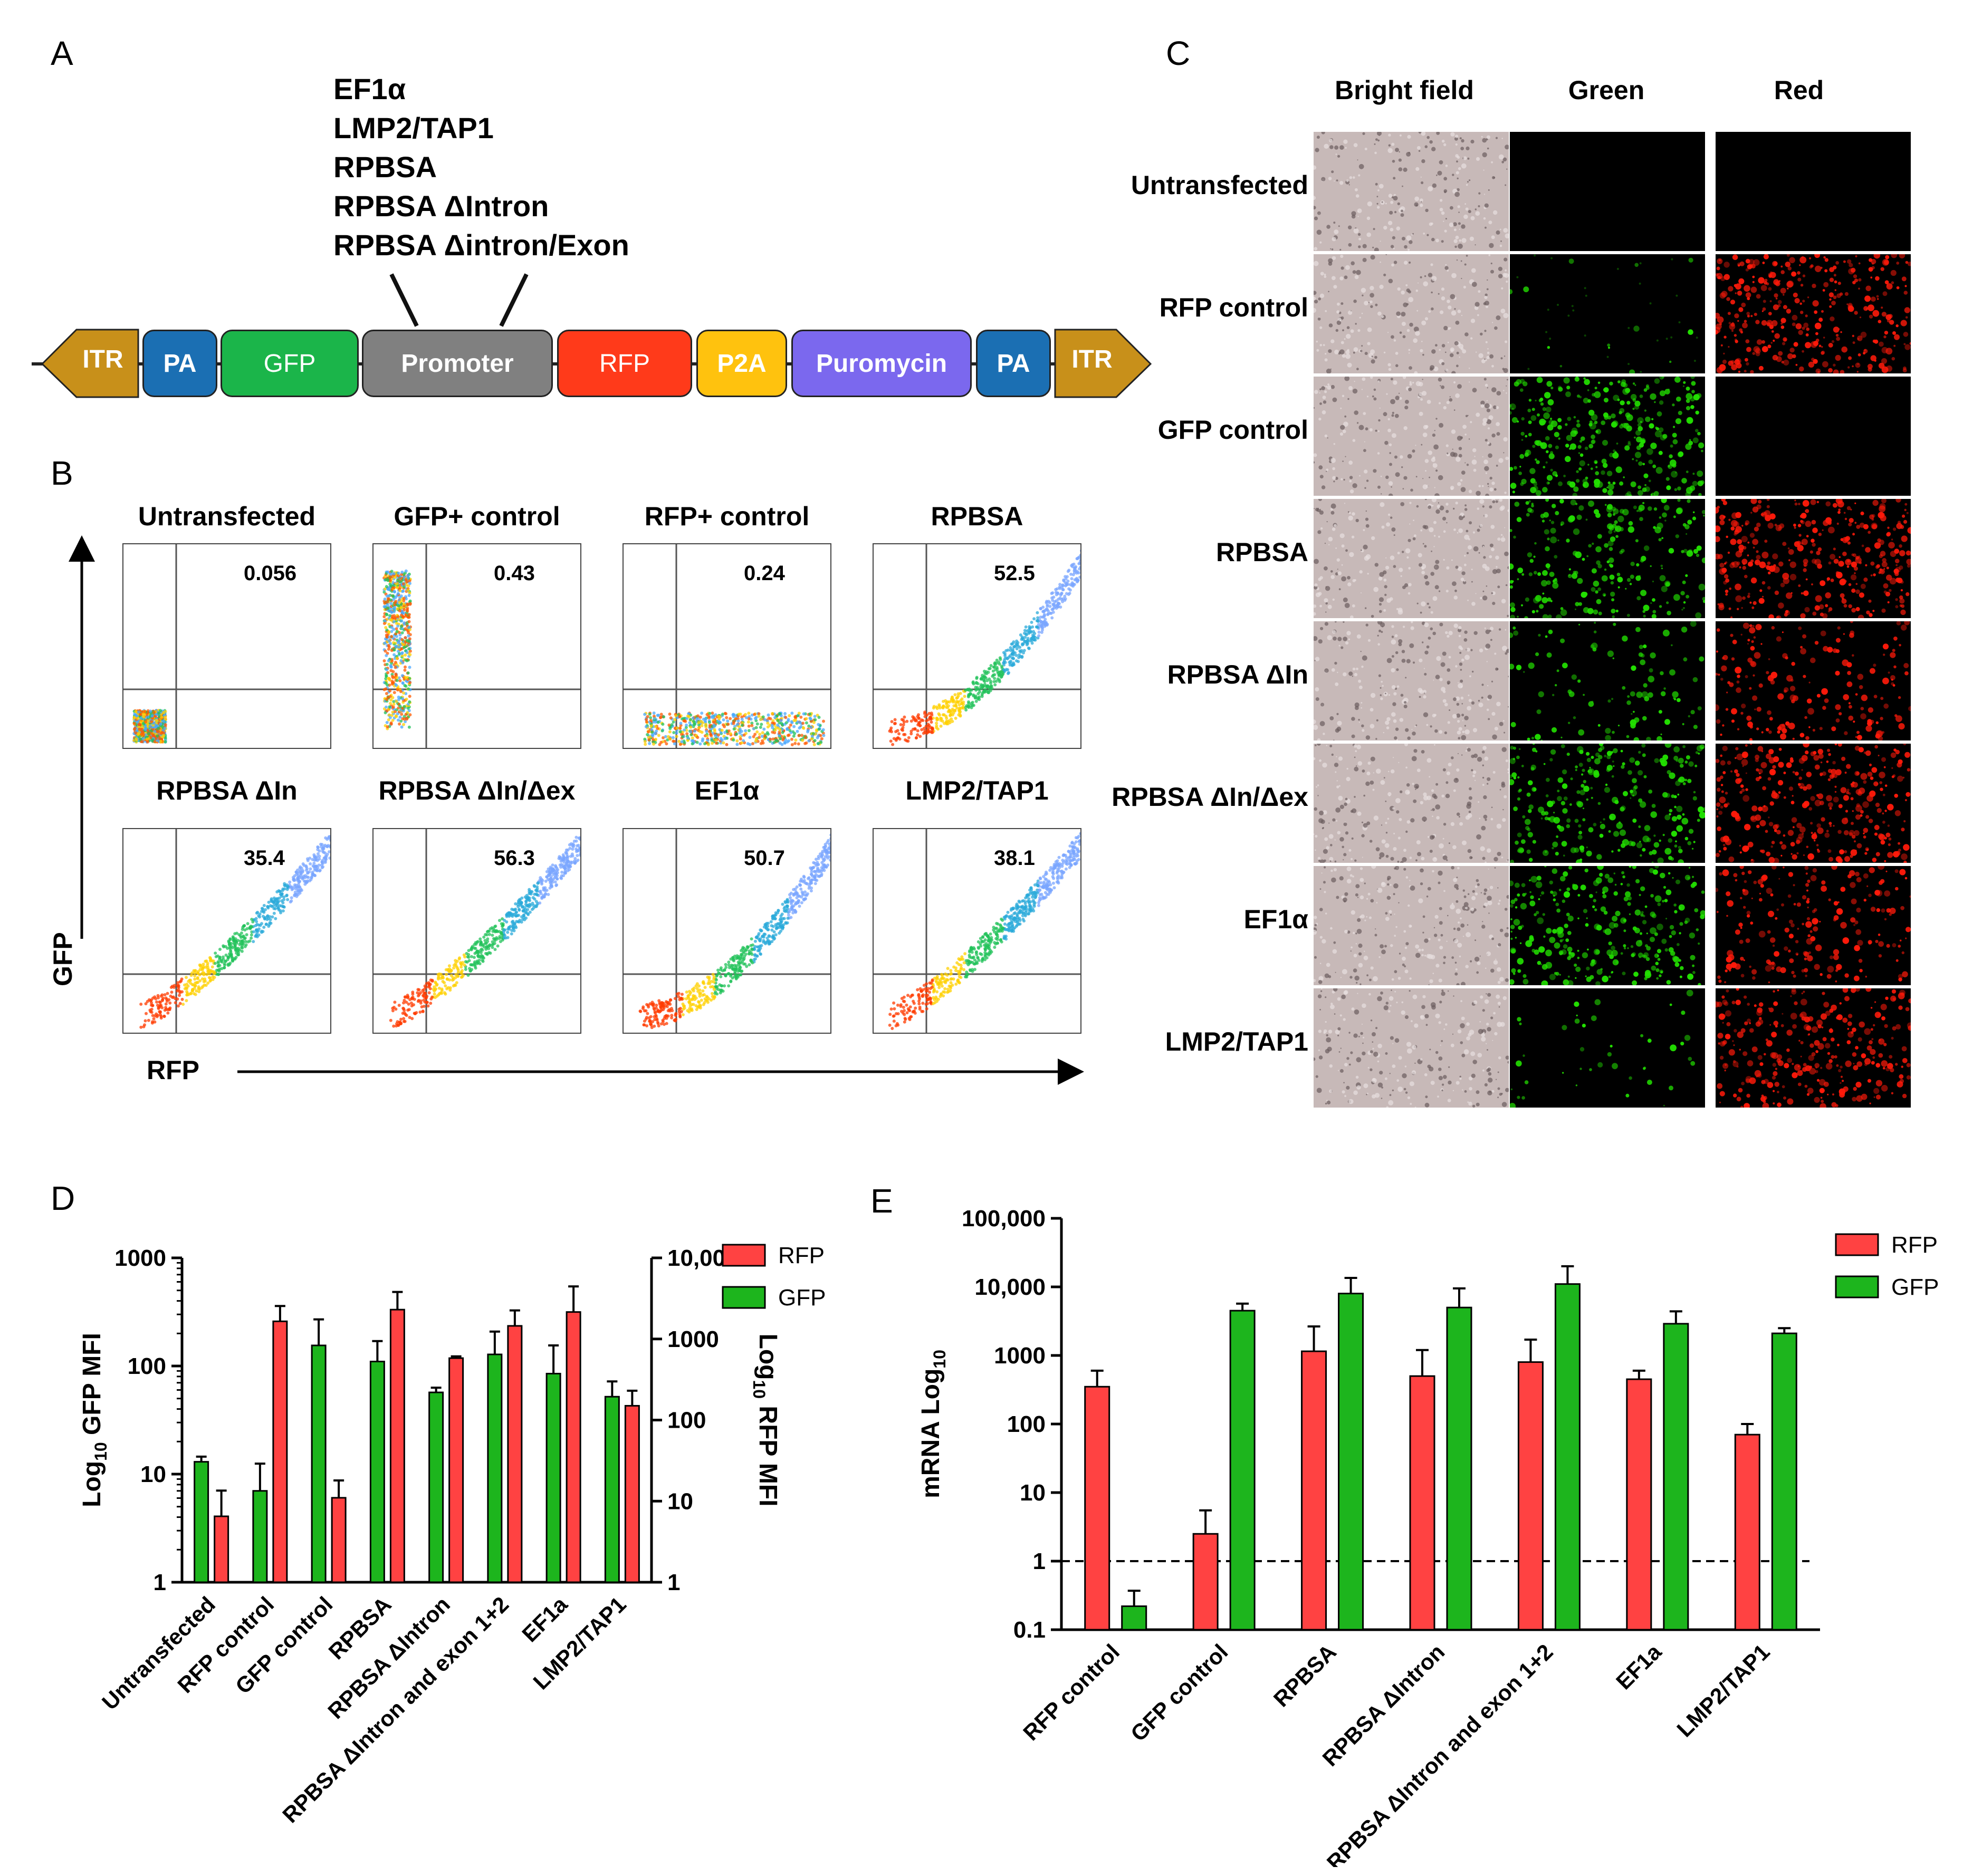  Describe the element at coordinates (1039, 1561) in the screenshot. I see `chart-e-ytick: 1` at that location.